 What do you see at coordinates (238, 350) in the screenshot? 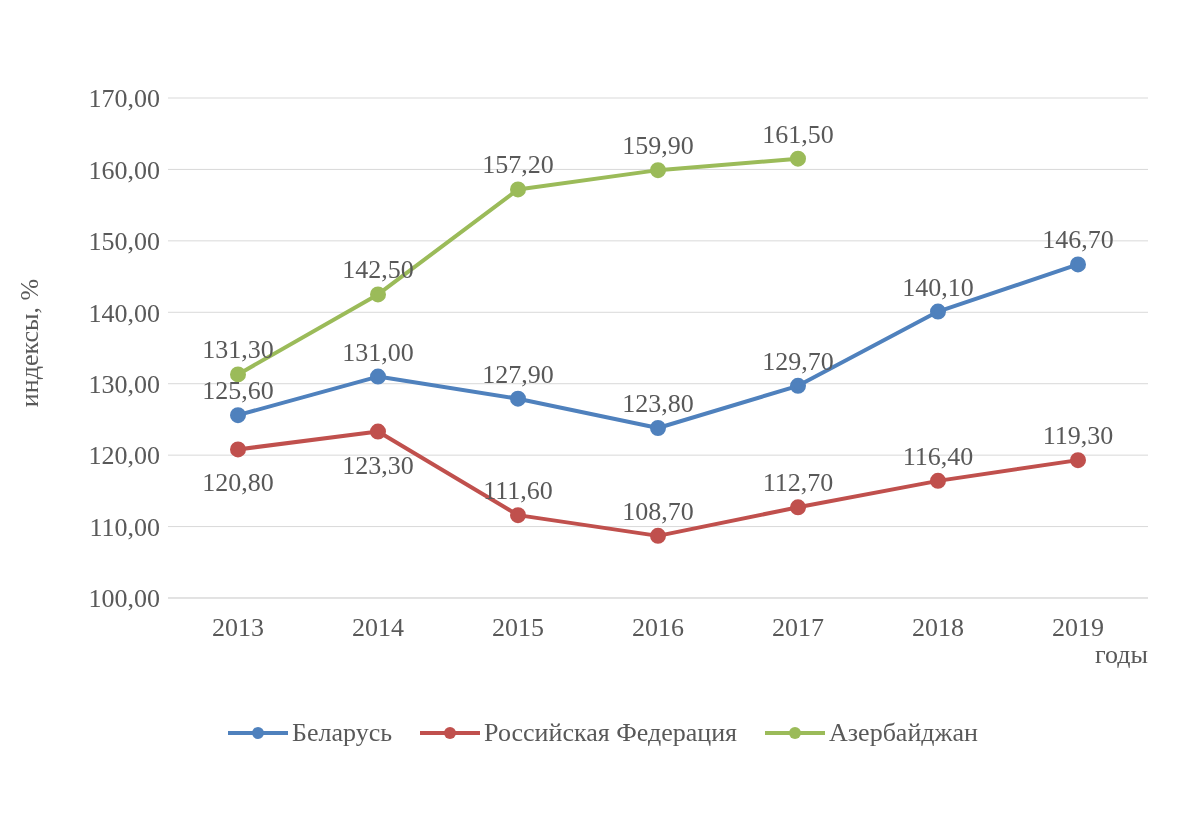
I see `data-label: 131,30` at bounding box center [238, 350].